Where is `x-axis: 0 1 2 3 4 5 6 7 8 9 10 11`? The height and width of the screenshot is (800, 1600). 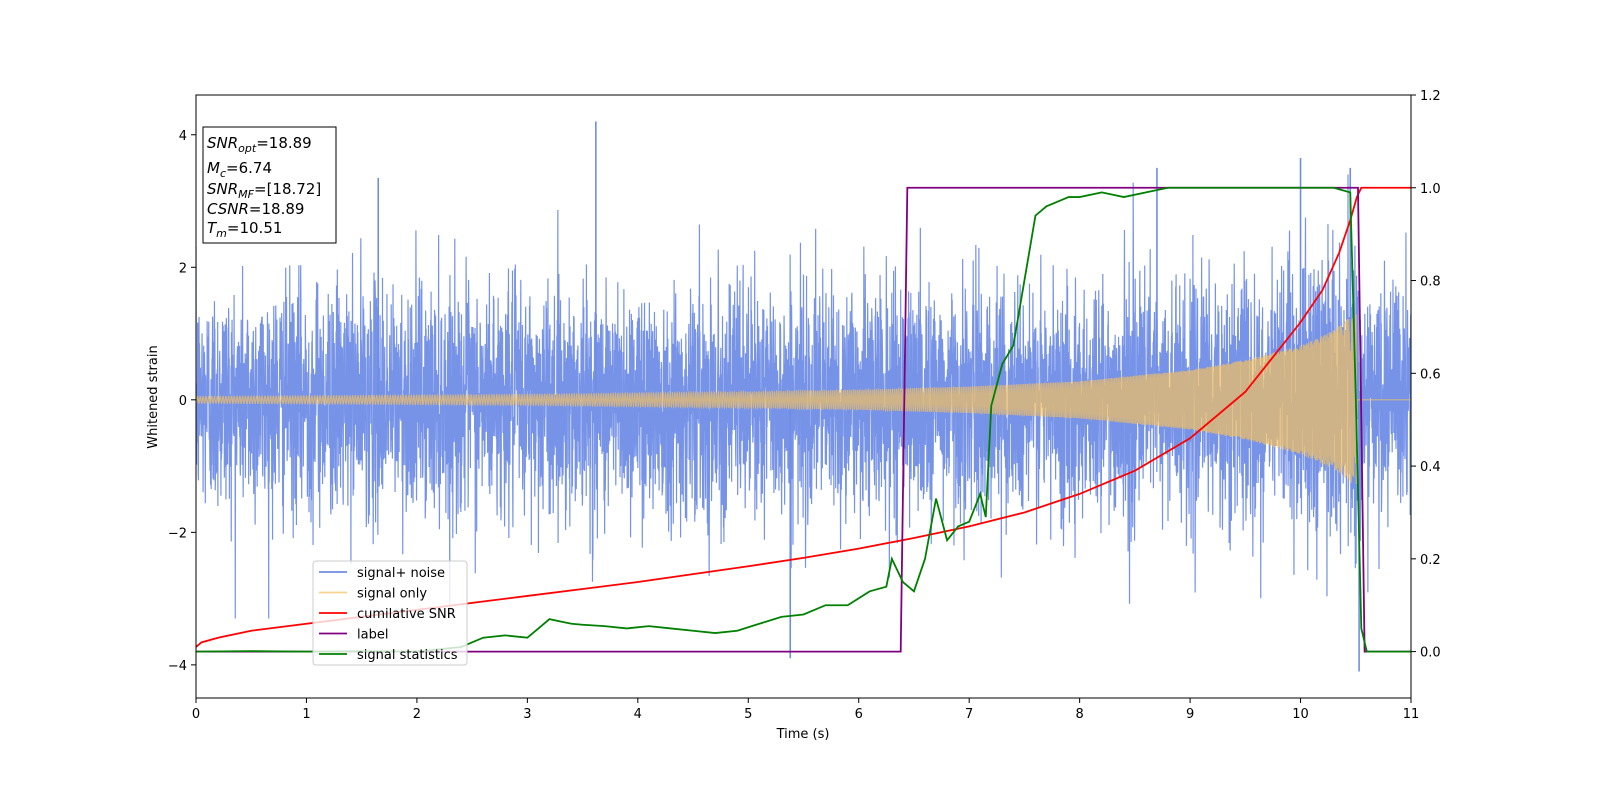
x-axis: 0 1 2 3 4 5 6 7 8 9 10 11 is located at coordinates (805, 710).